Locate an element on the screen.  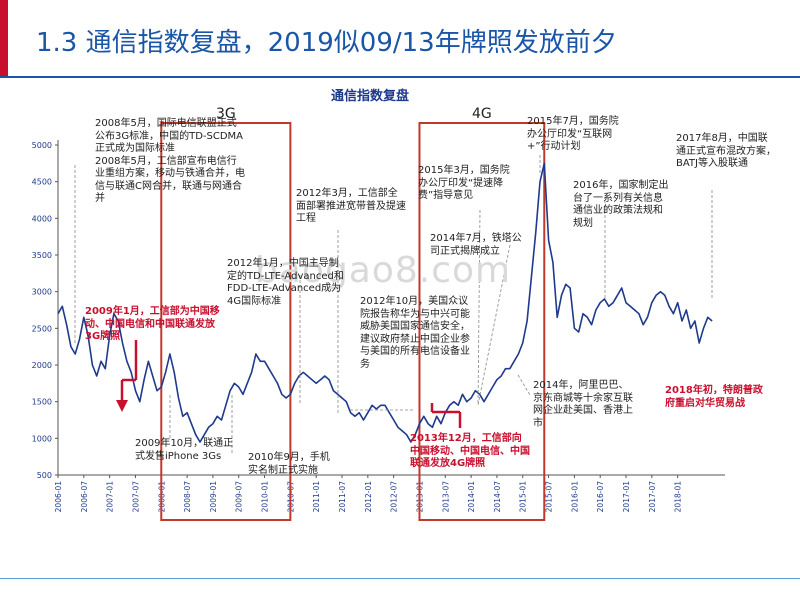
y-tick-label: 1500 is located at coordinates (42, 402).